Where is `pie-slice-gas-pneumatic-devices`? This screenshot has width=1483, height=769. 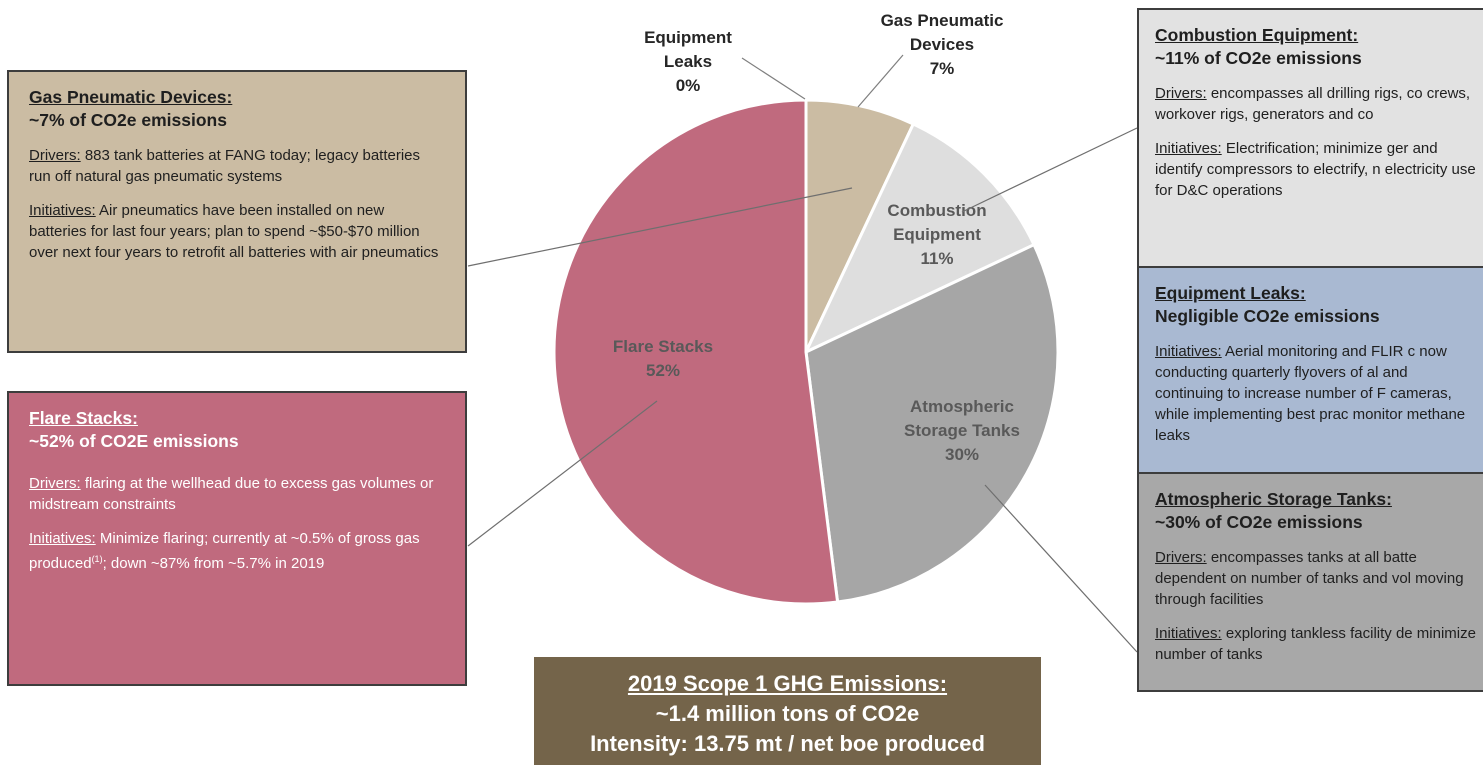 pie-slice-gas-pneumatic-devices is located at coordinates (860, 225).